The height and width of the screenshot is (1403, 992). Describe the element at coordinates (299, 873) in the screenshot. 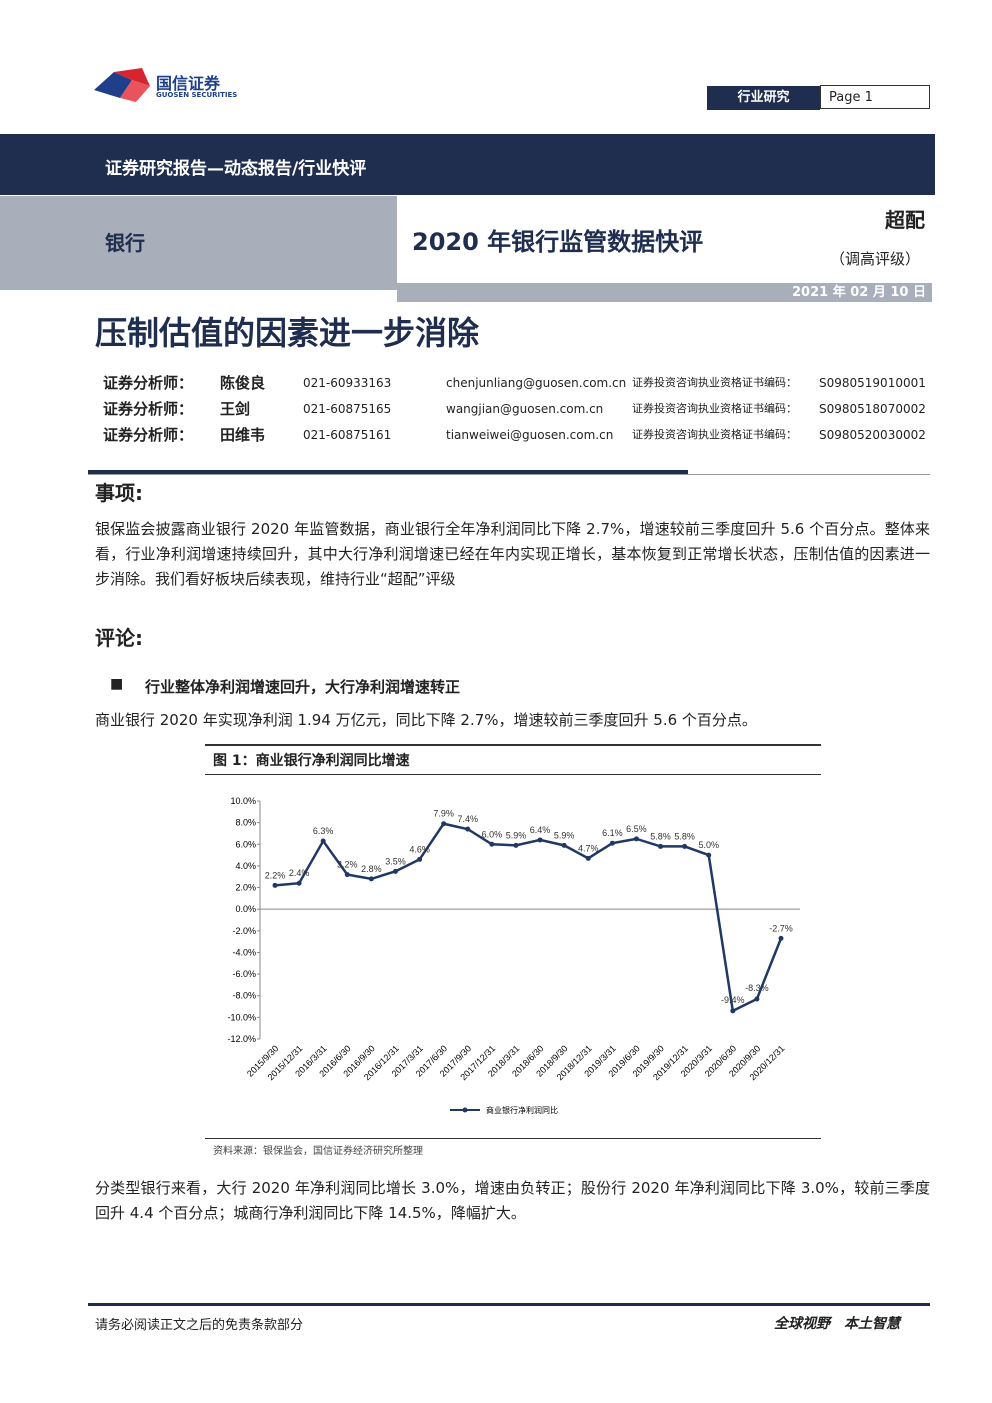

I see `value-label: 2.4%` at that location.